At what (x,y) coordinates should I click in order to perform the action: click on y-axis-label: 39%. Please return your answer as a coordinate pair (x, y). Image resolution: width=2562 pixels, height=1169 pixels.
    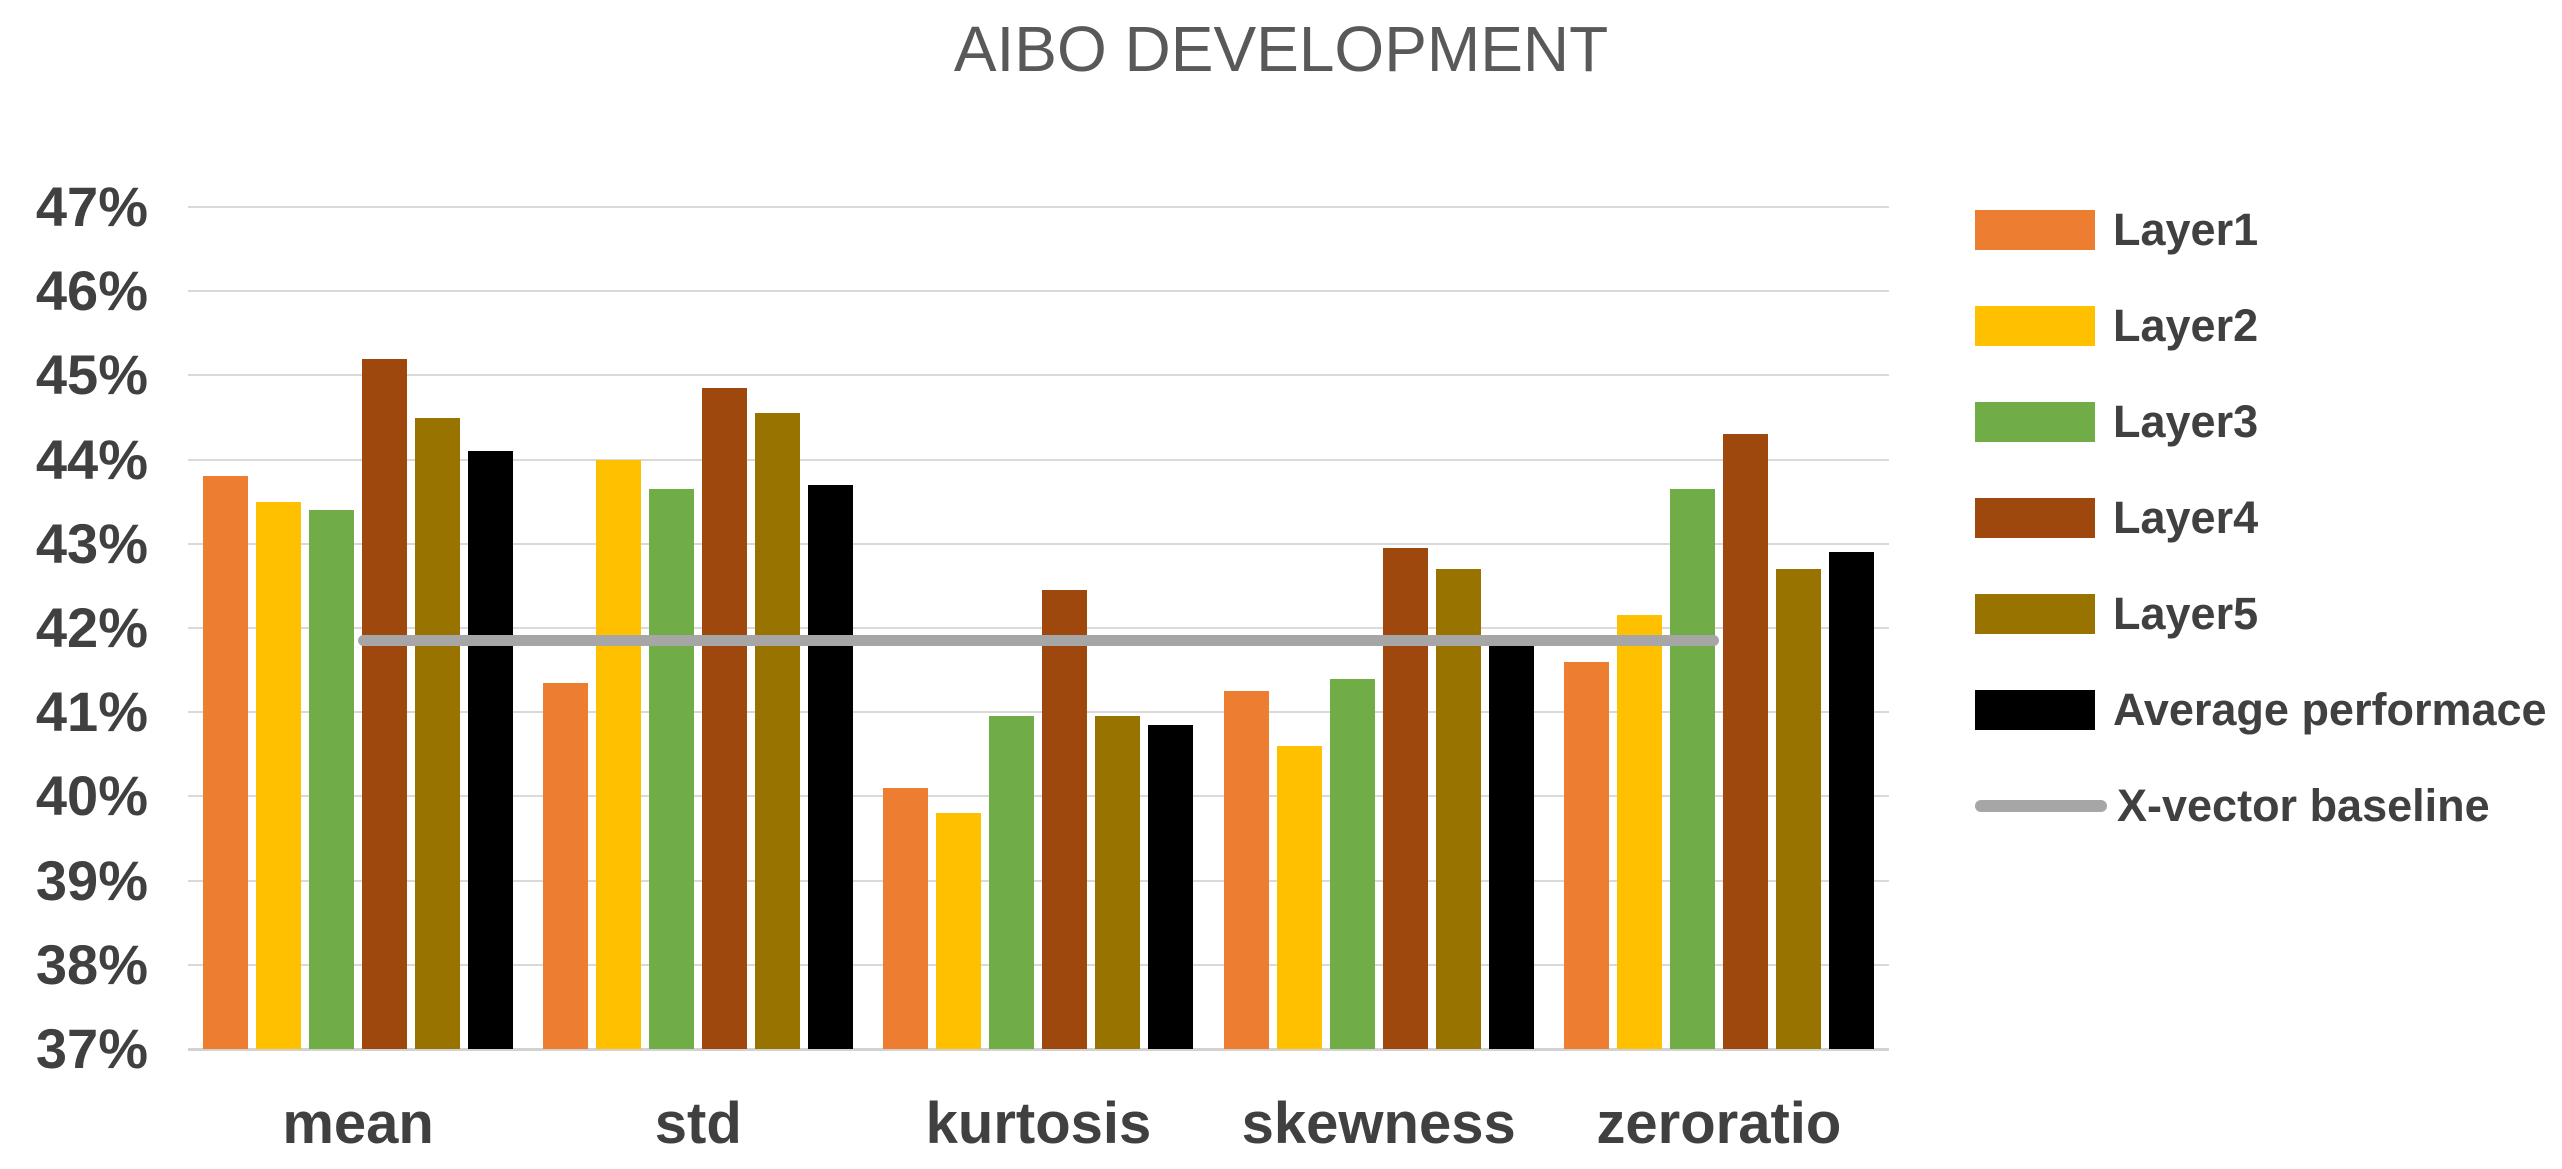
    Looking at the image, I should click on (91, 880).